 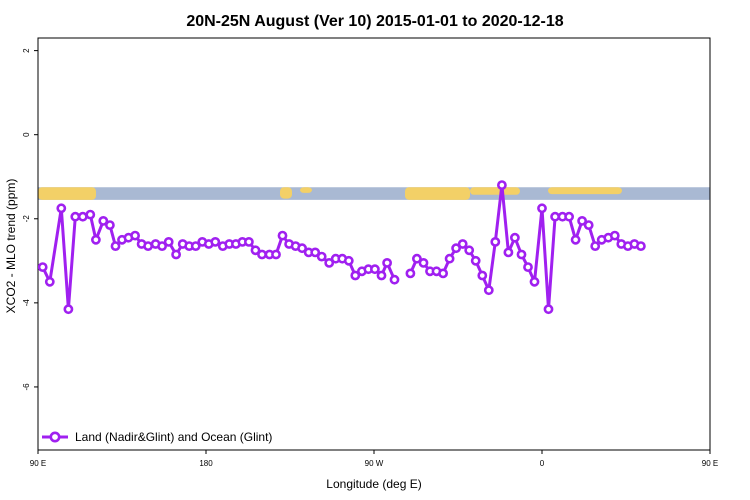 What do you see at coordinates (173, 437) in the screenshot?
I see `legend-label: Land (Nadir&Glint) and Ocean (Glint)` at bounding box center [173, 437].